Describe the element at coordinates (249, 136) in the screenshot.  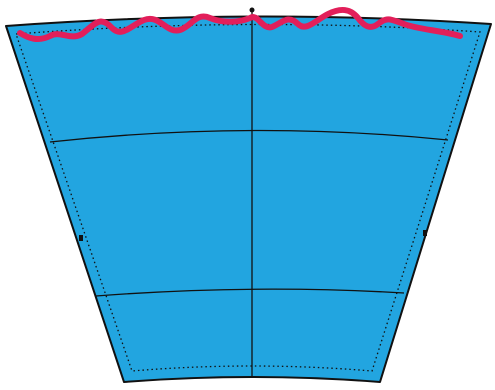
I see `lengthen-shorten-line-upper` at that location.